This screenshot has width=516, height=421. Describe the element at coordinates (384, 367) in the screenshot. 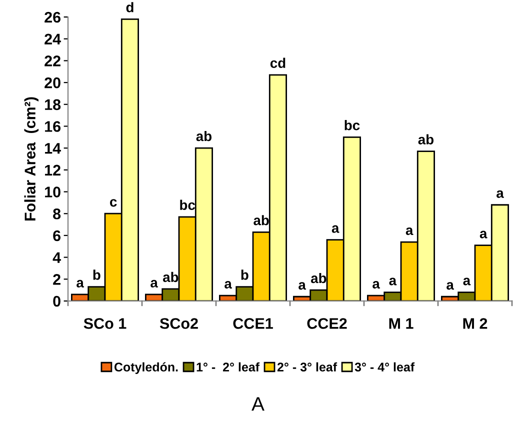

I see `legend-label: 3° - 4° leaf` at that location.